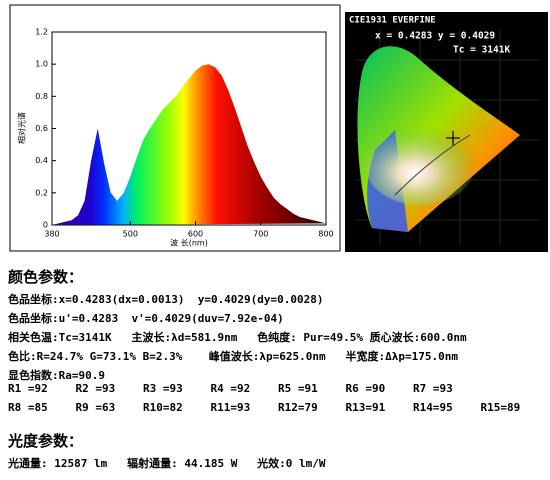  Describe the element at coordinates (163, 388) in the screenshot. I see `render-index: R3 =93` at that location.